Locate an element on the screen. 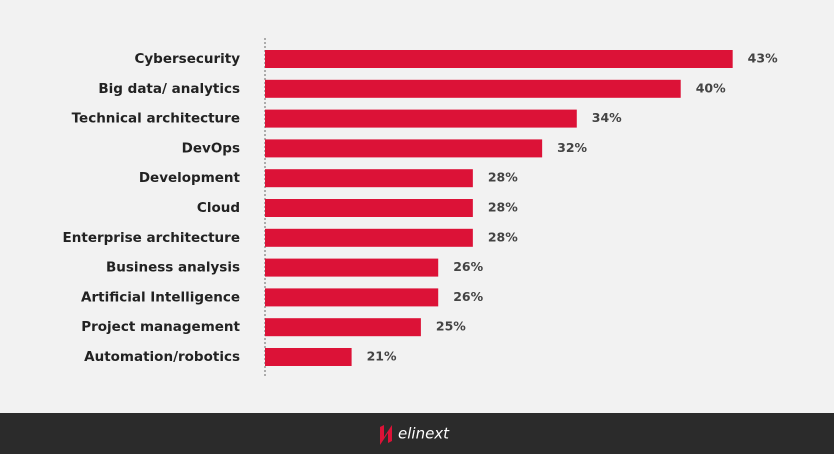 The width and height of the screenshot is (834, 454). footer is located at coordinates (417, 433).